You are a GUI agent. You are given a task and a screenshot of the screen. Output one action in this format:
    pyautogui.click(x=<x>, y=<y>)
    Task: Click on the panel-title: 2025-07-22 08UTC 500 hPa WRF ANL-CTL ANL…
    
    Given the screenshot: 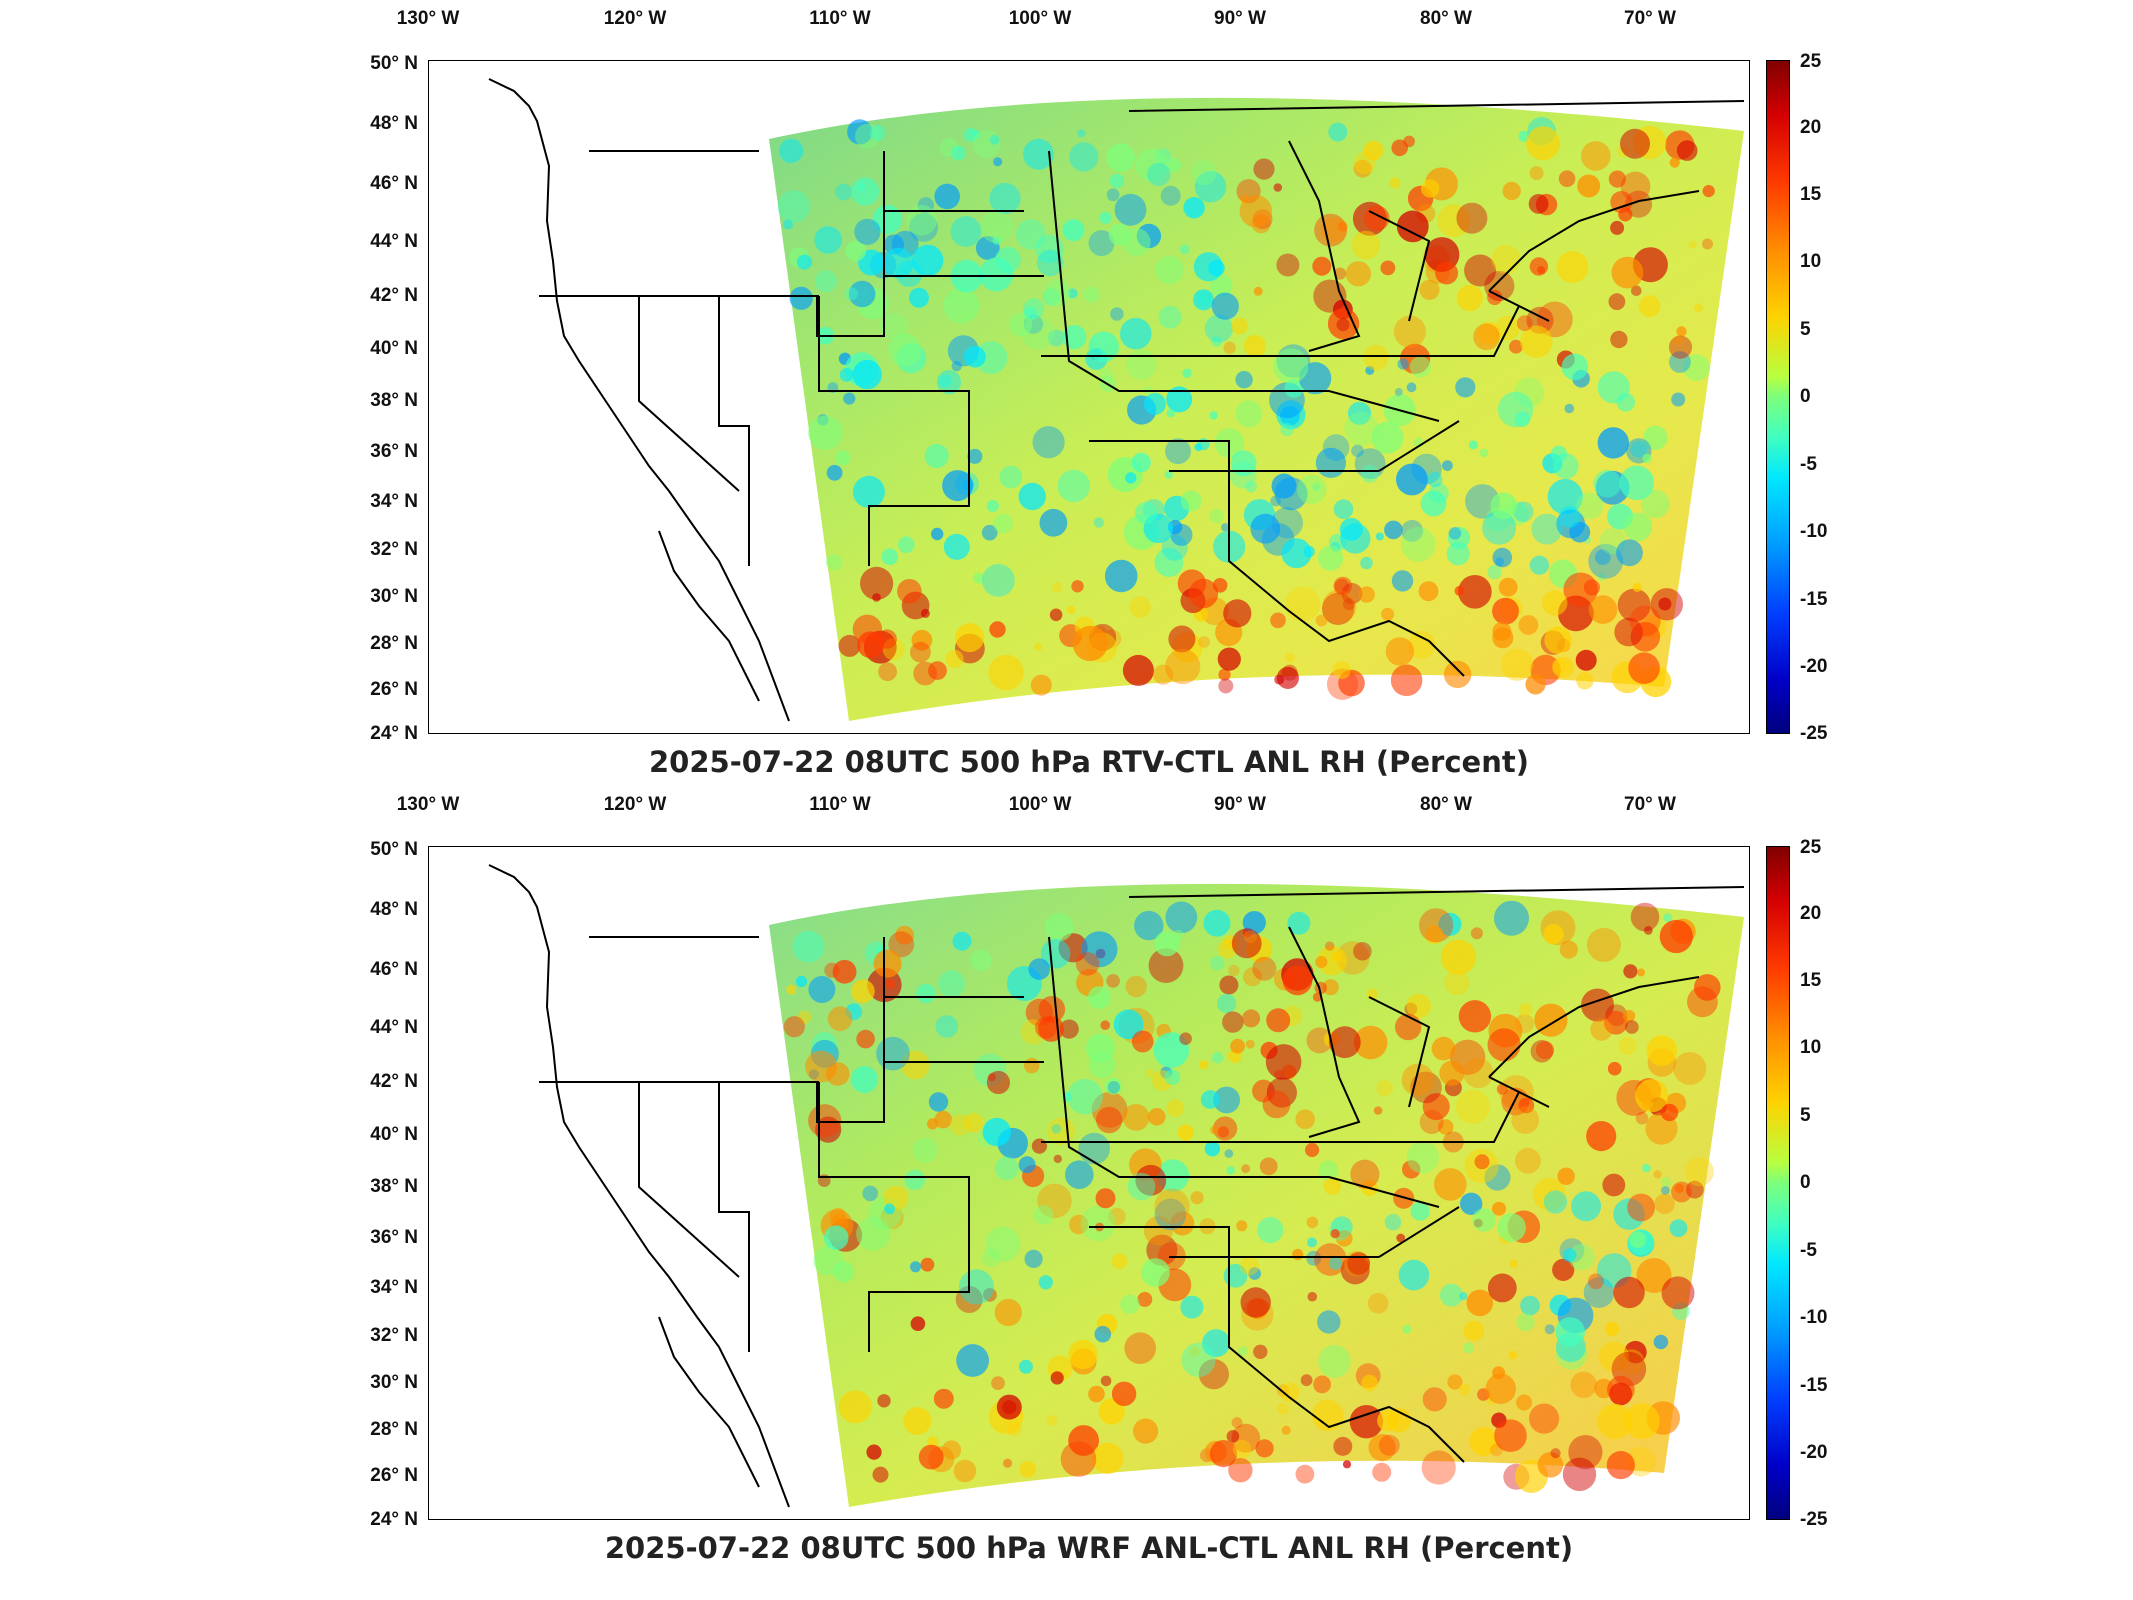 What is the action you would take?
    pyautogui.click(x=1089, y=1548)
    